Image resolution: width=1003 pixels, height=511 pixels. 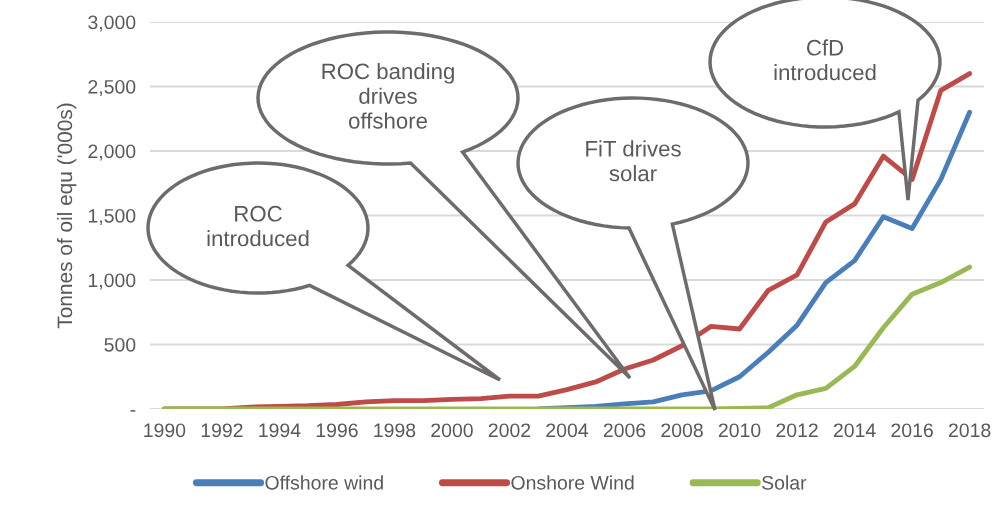 What do you see at coordinates (66, 216) in the screenshot?
I see `y-axis-title: Tonnes of oil equ ('000s)` at bounding box center [66, 216].